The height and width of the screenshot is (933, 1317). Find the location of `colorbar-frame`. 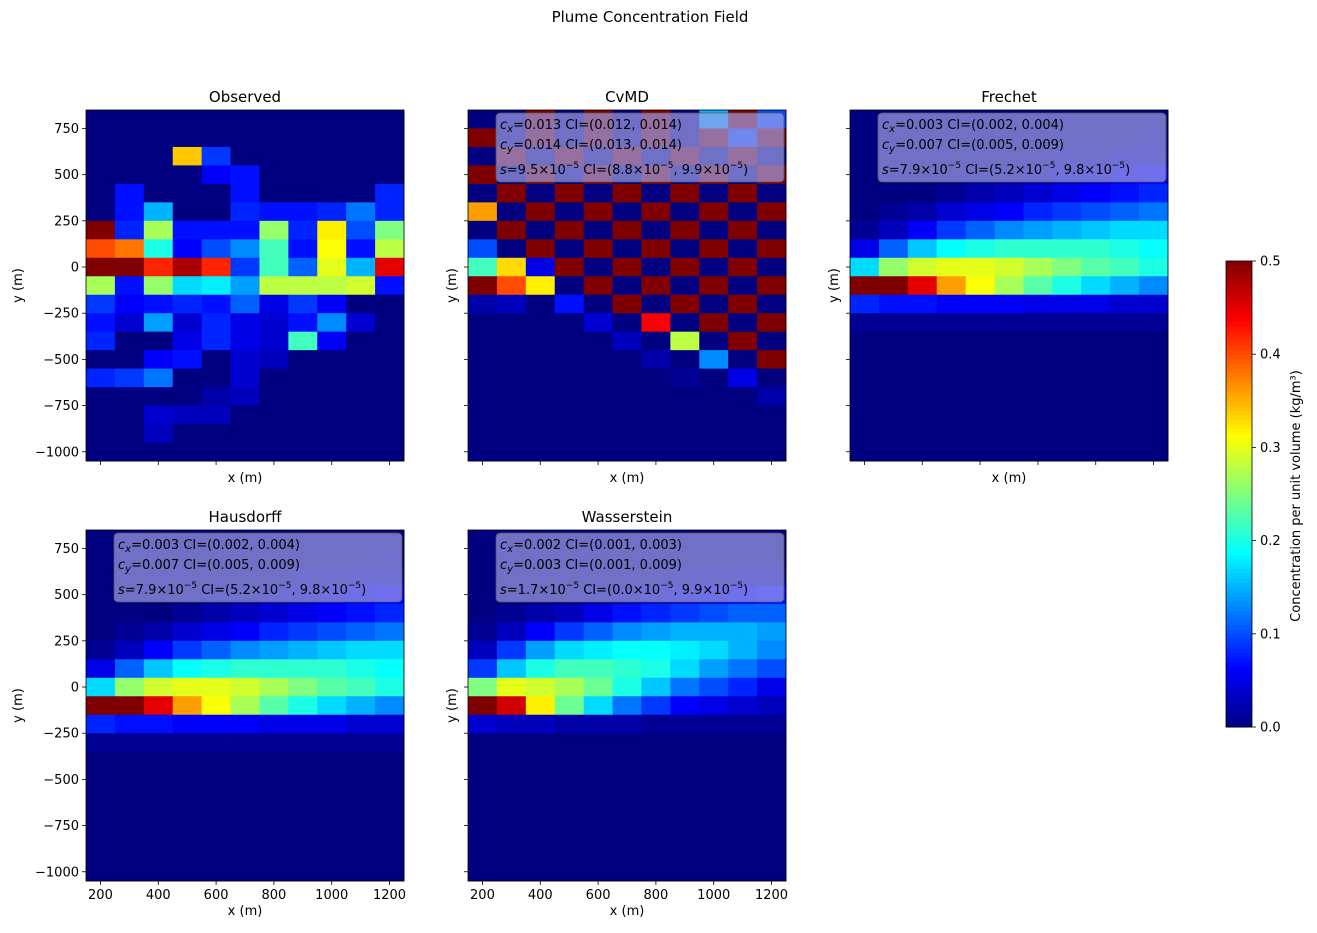

colorbar-frame is located at coordinates (1239, 494).